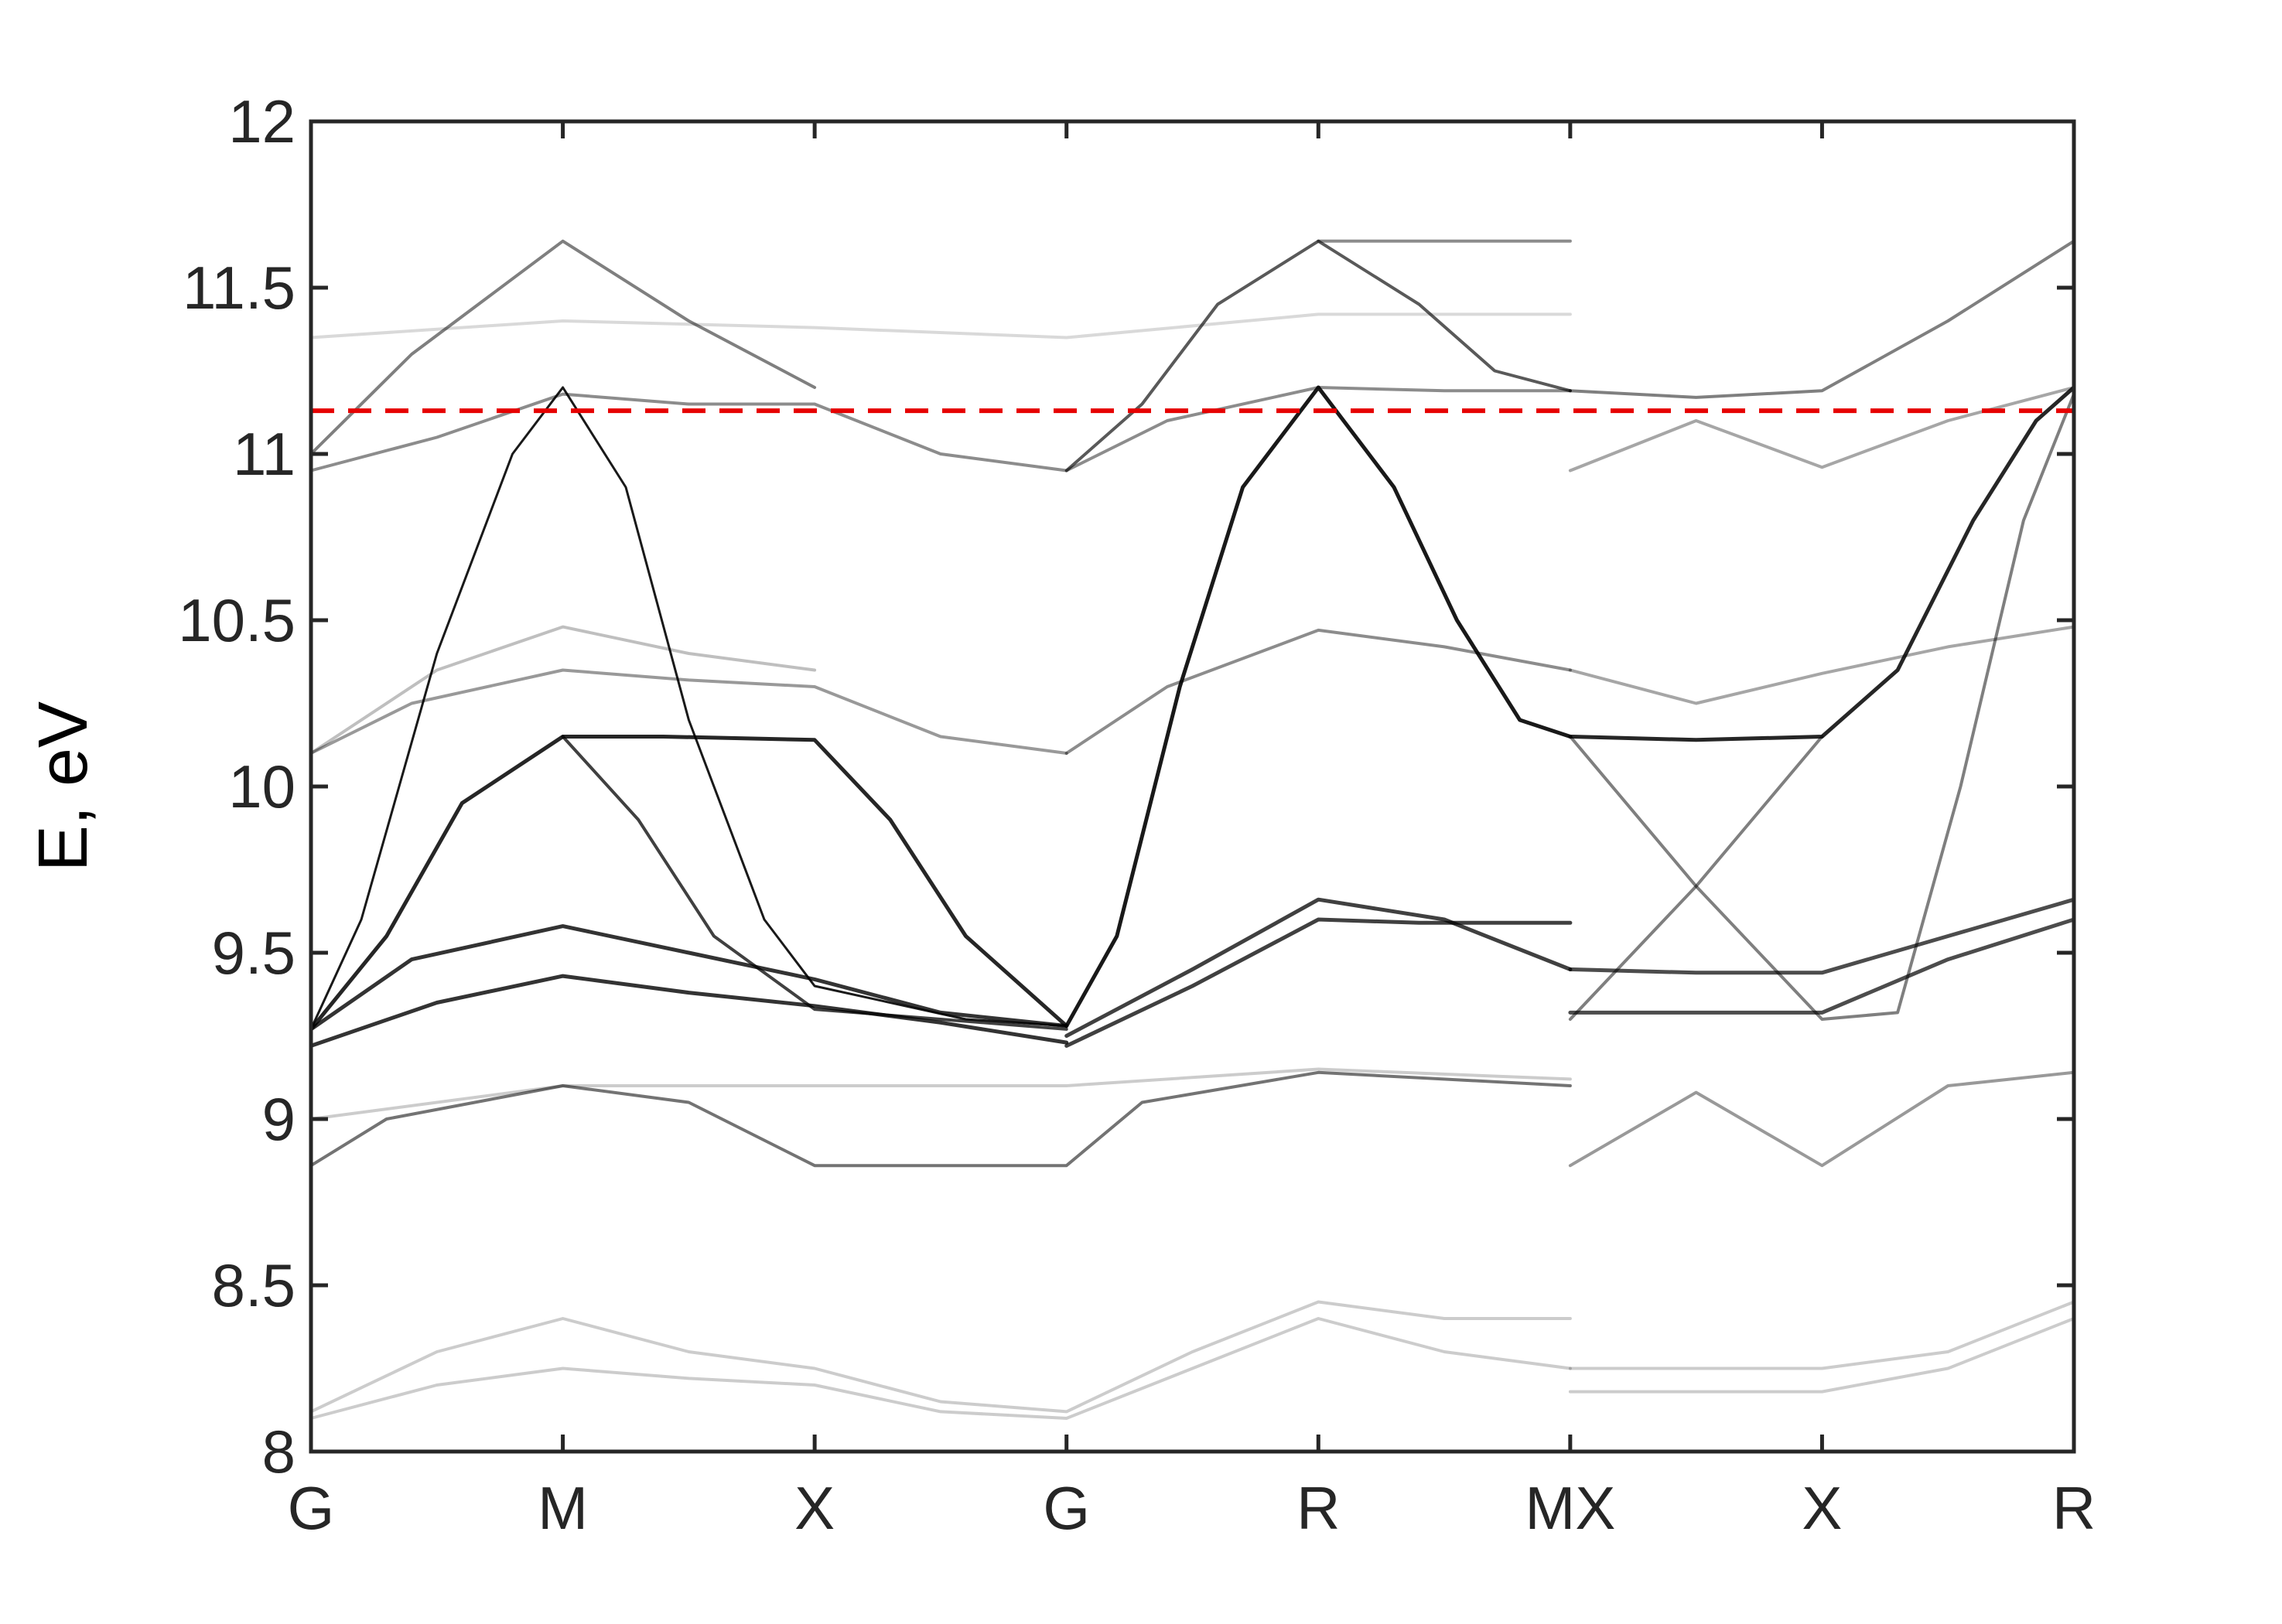 The width and height of the screenshot is (2282, 1624). Describe the element at coordinates (236, 620) in the screenshot. I see `y-tick-label: 10.5` at that location.